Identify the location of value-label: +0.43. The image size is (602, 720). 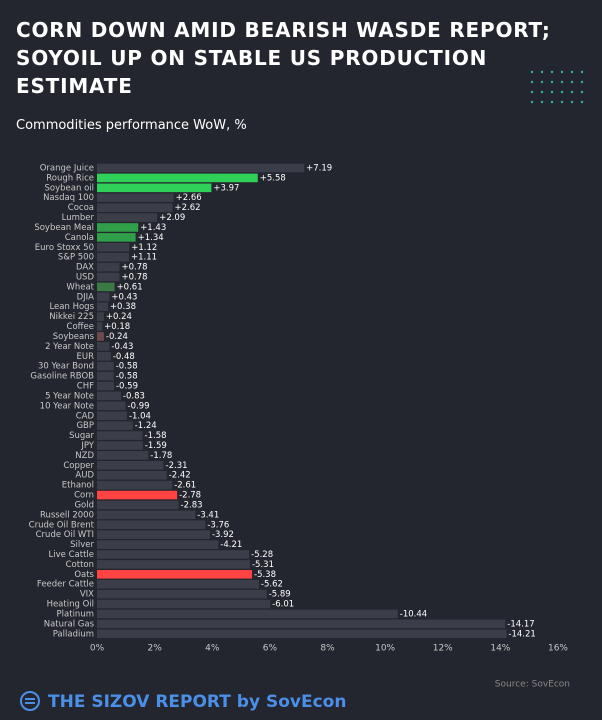
(124, 297).